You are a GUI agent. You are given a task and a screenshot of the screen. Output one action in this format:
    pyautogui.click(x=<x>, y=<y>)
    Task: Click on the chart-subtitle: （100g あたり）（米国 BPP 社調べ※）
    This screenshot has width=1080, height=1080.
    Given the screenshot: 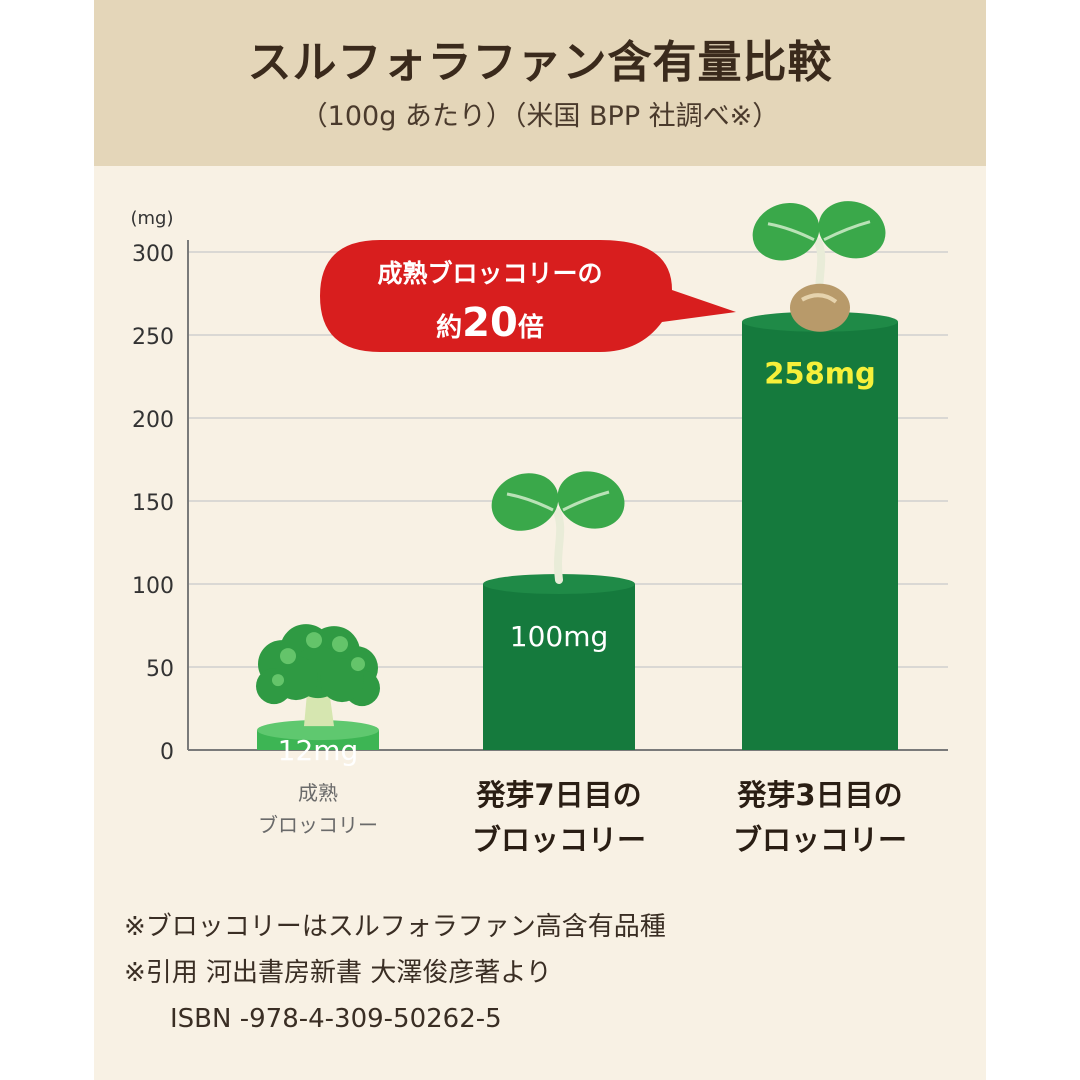 What is the action you would take?
    pyautogui.click(x=540, y=116)
    